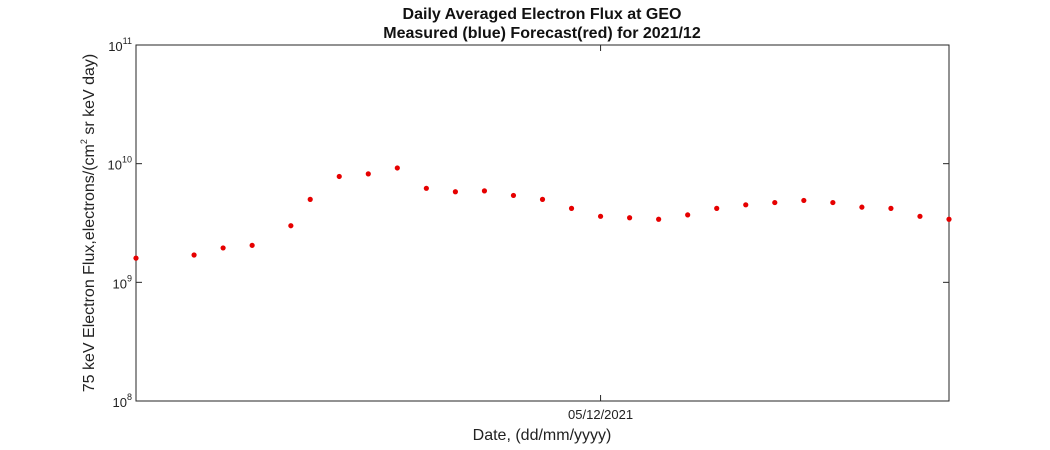 This screenshot has height=450, width=1050. I want to click on y-tick-label: 10¹¹, so click(120, 45).